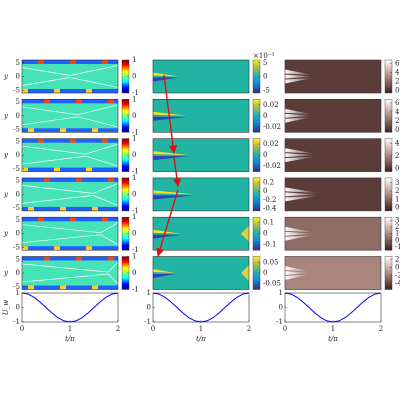 Image resolution: width=400 pixels, height=400 pixels. What do you see at coordinates (397, 183) in the screenshot?
I see `colorbar-tick-label: 30` at bounding box center [397, 183].